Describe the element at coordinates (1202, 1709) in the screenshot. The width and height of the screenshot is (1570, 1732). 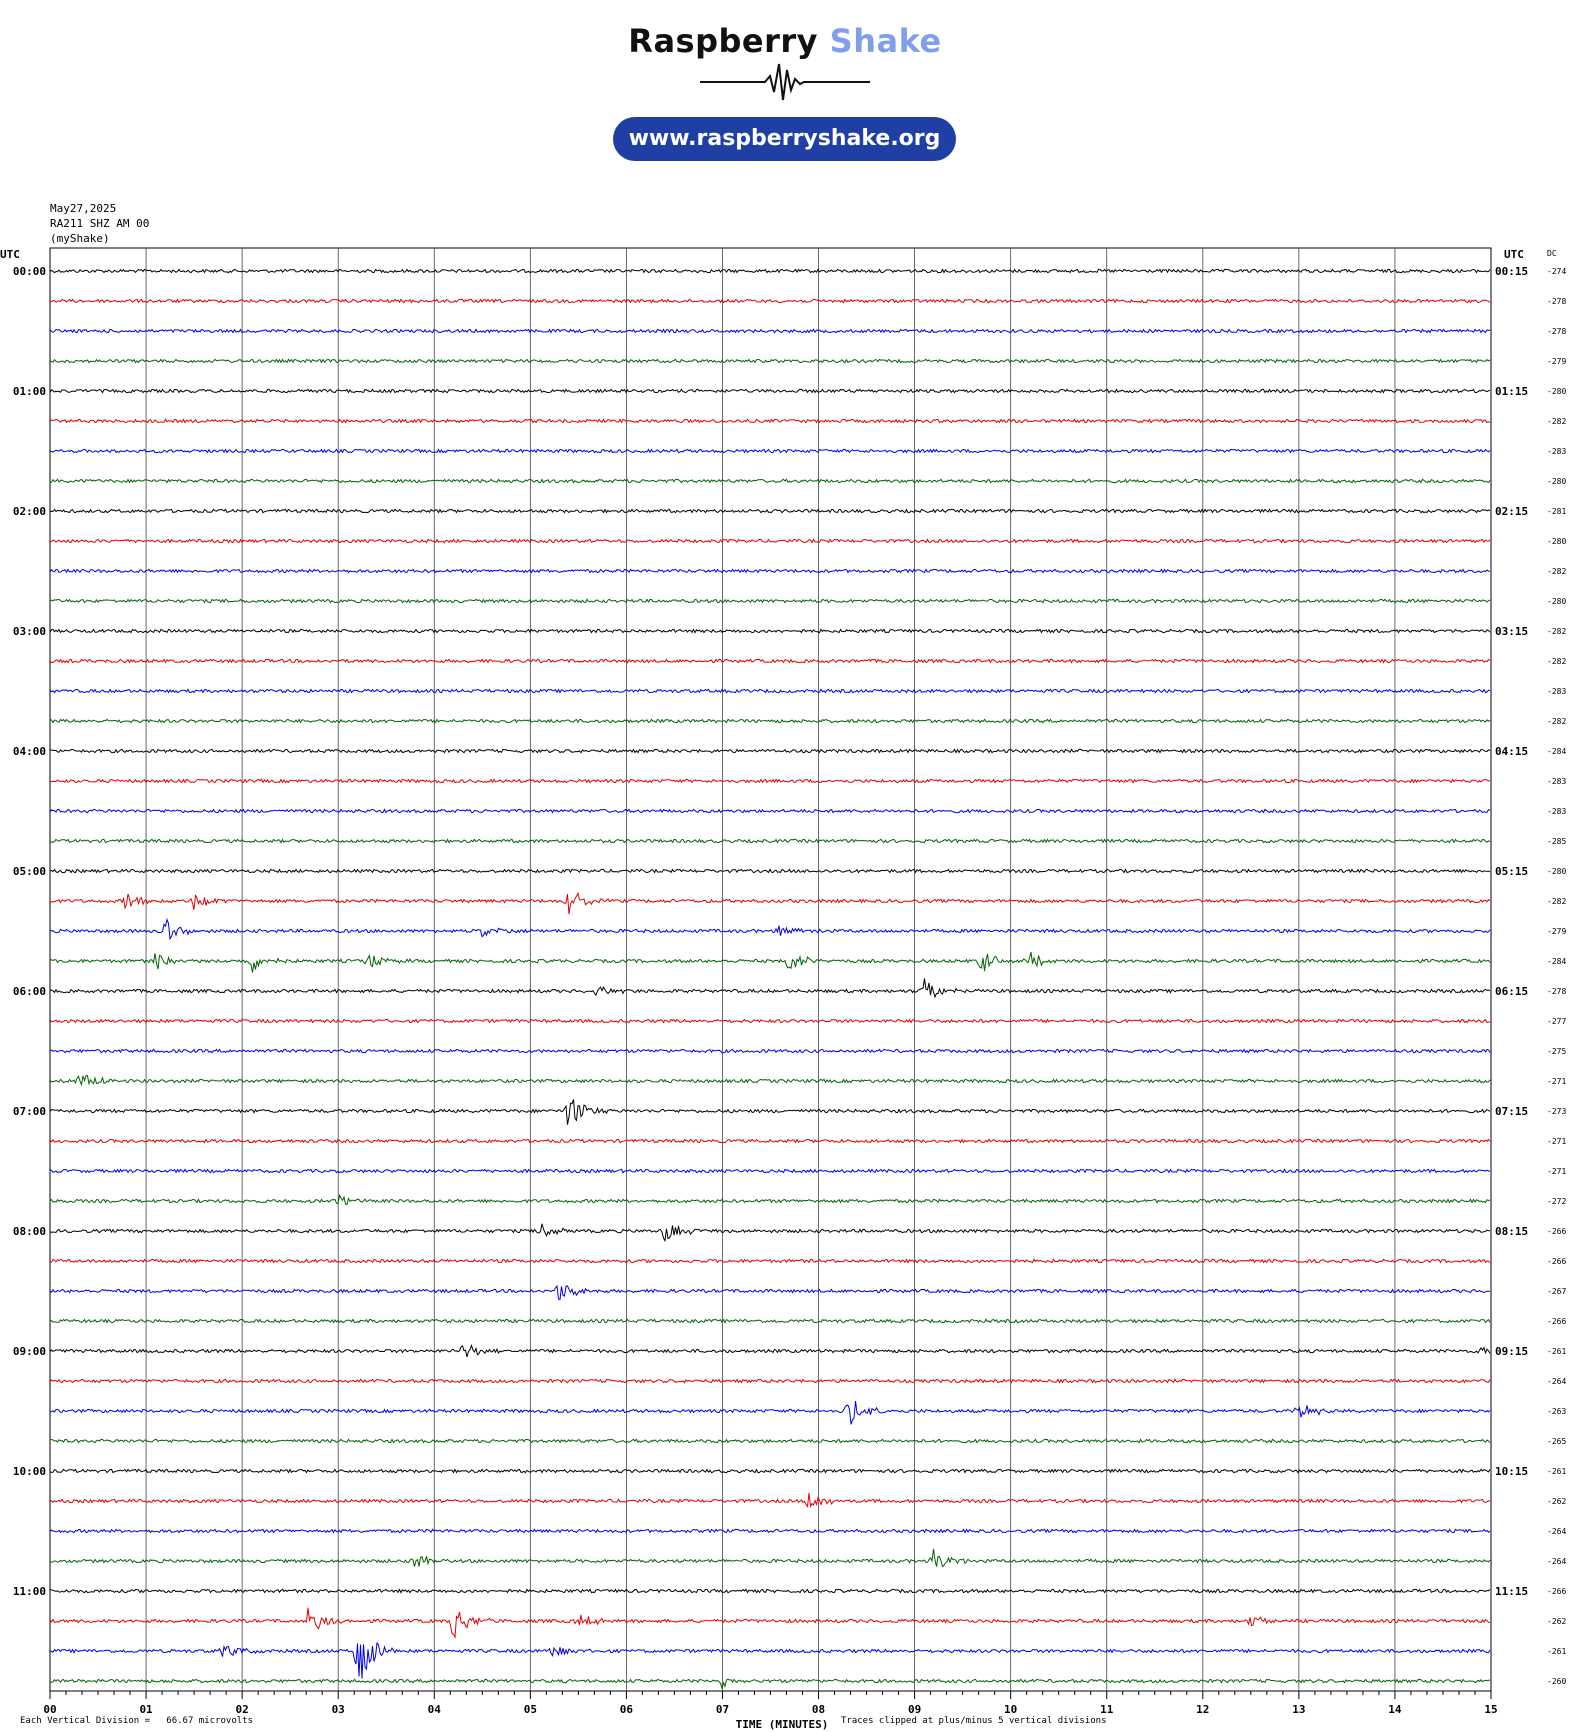
I see `x-tick-label: 12` at that location.